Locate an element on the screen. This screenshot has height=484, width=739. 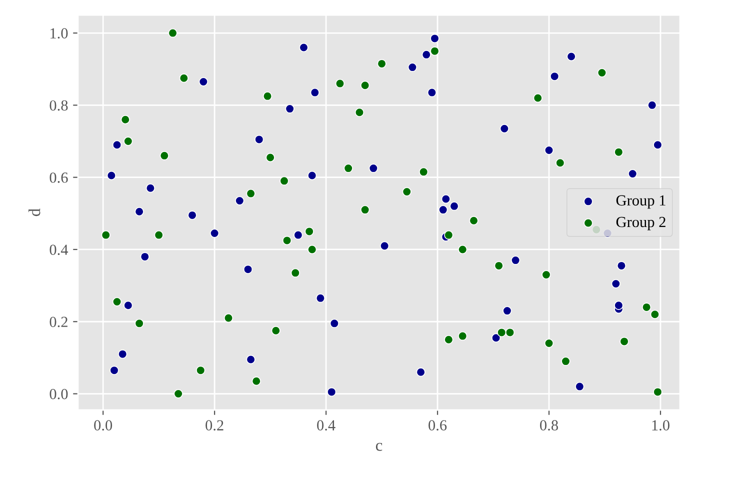
x-axis-title: c is located at coordinates (379, 446).